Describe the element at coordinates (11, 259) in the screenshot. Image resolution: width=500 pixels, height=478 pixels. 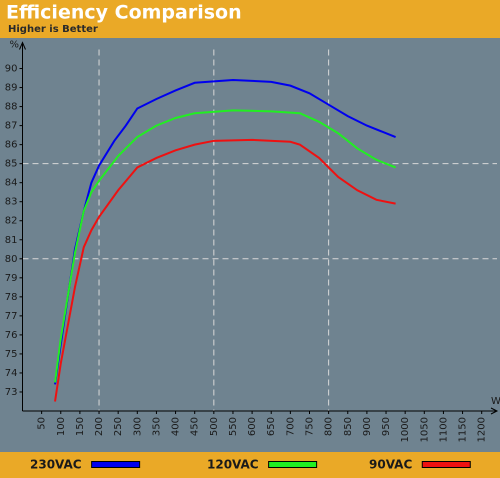
I see `y-tick-label: 80` at that location.